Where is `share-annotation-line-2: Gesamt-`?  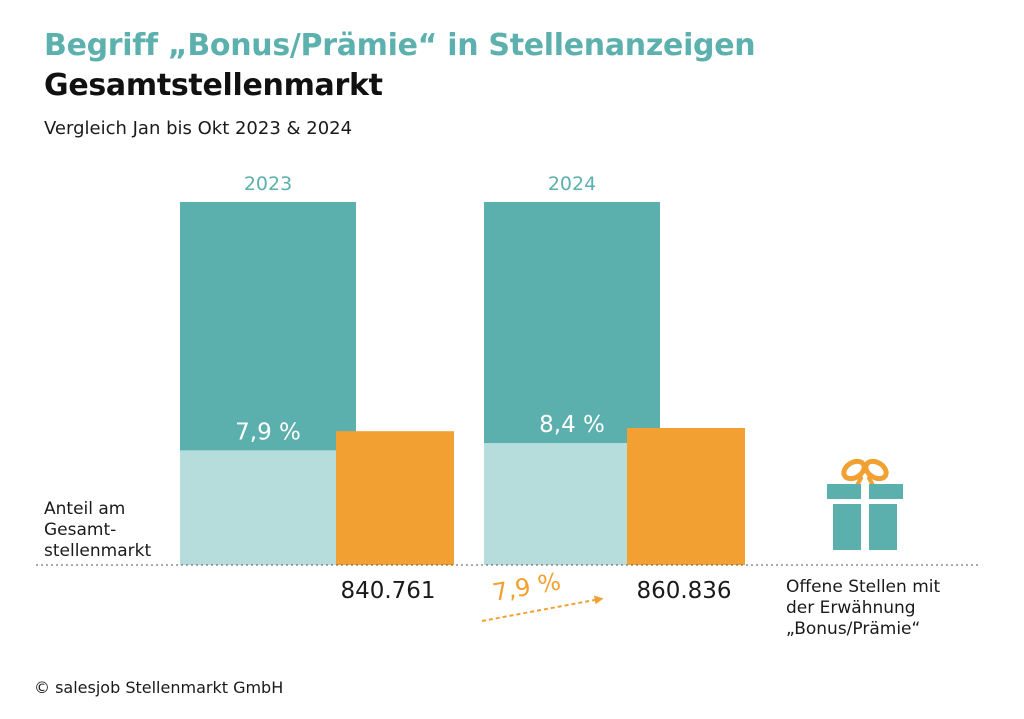 share-annotation-line-2: Gesamt- is located at coordinates (80, 530).